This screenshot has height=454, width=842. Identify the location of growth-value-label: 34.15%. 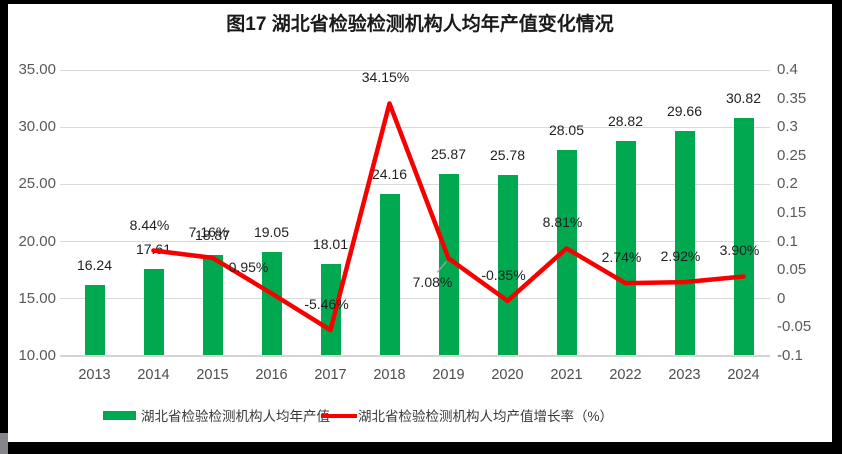
(385, 77).